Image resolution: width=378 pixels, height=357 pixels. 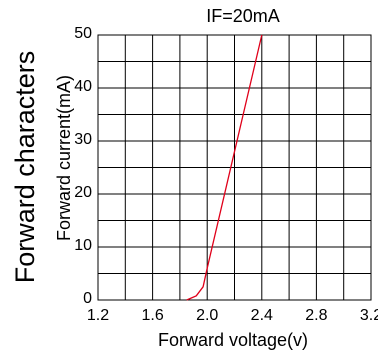 I want to click on x-axis-label: Forward voltage(v), so click(x=233, y=340).